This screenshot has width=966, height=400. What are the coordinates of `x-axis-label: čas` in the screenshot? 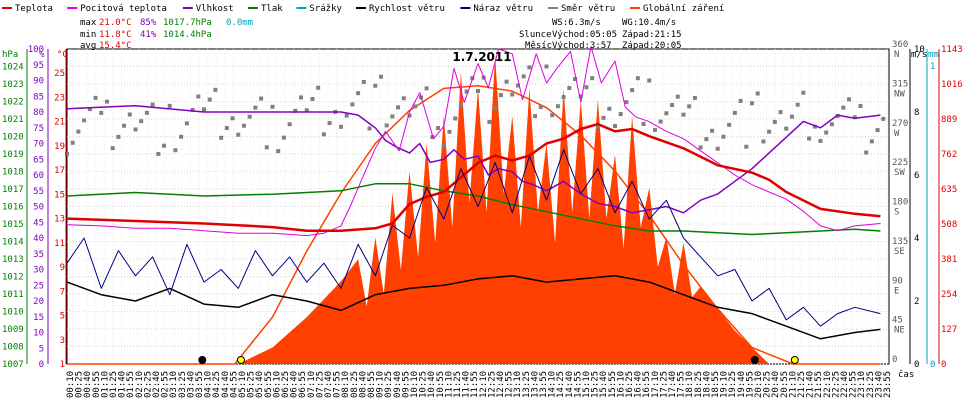 It's located at (906, 374).